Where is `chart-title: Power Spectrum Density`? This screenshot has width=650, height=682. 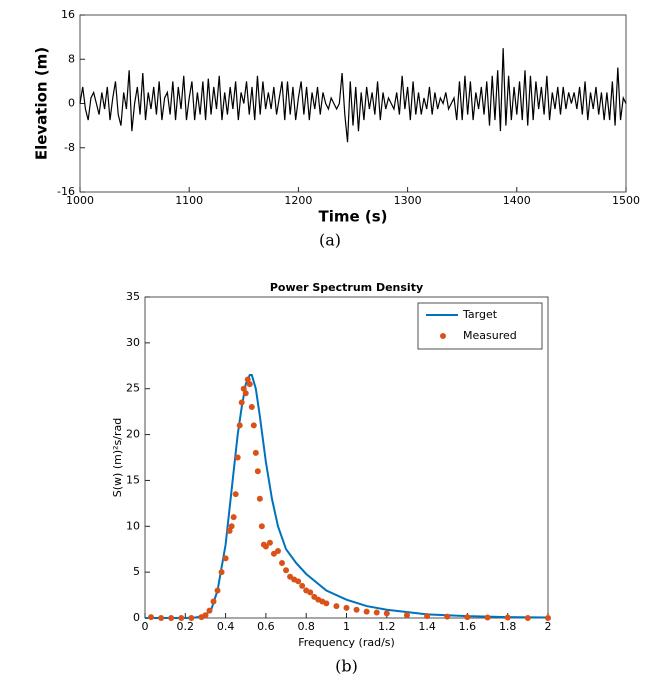
chart-title: Power Spectrum Density is located at coordinates (346, 287).